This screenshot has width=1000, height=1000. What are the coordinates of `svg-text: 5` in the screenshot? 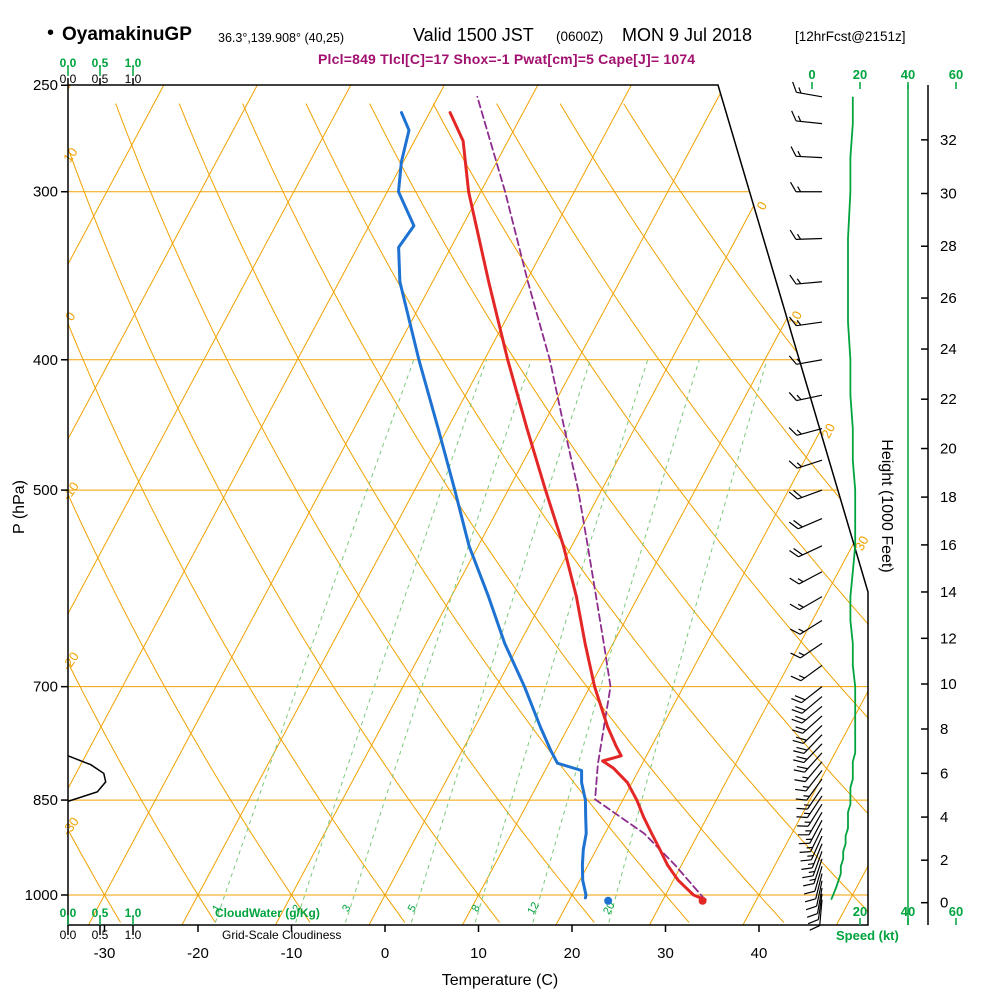 It's located at (412, 908).